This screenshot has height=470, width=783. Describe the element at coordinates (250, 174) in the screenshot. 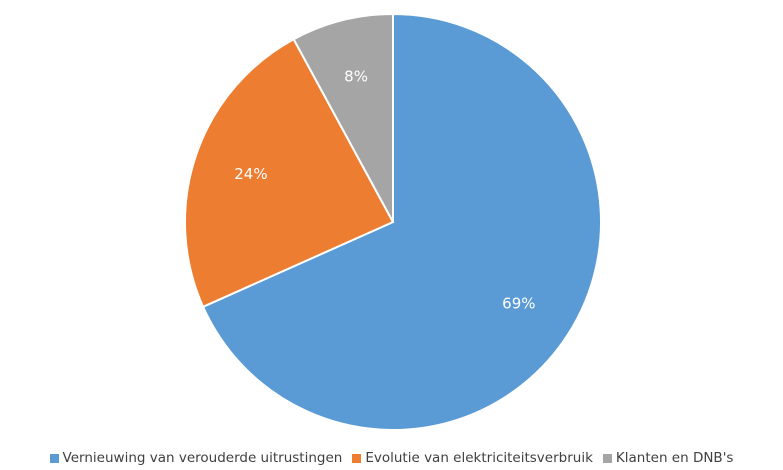

I see `data-label-evolutie-van-elektriciteitsverbruik: 24%` at that location.